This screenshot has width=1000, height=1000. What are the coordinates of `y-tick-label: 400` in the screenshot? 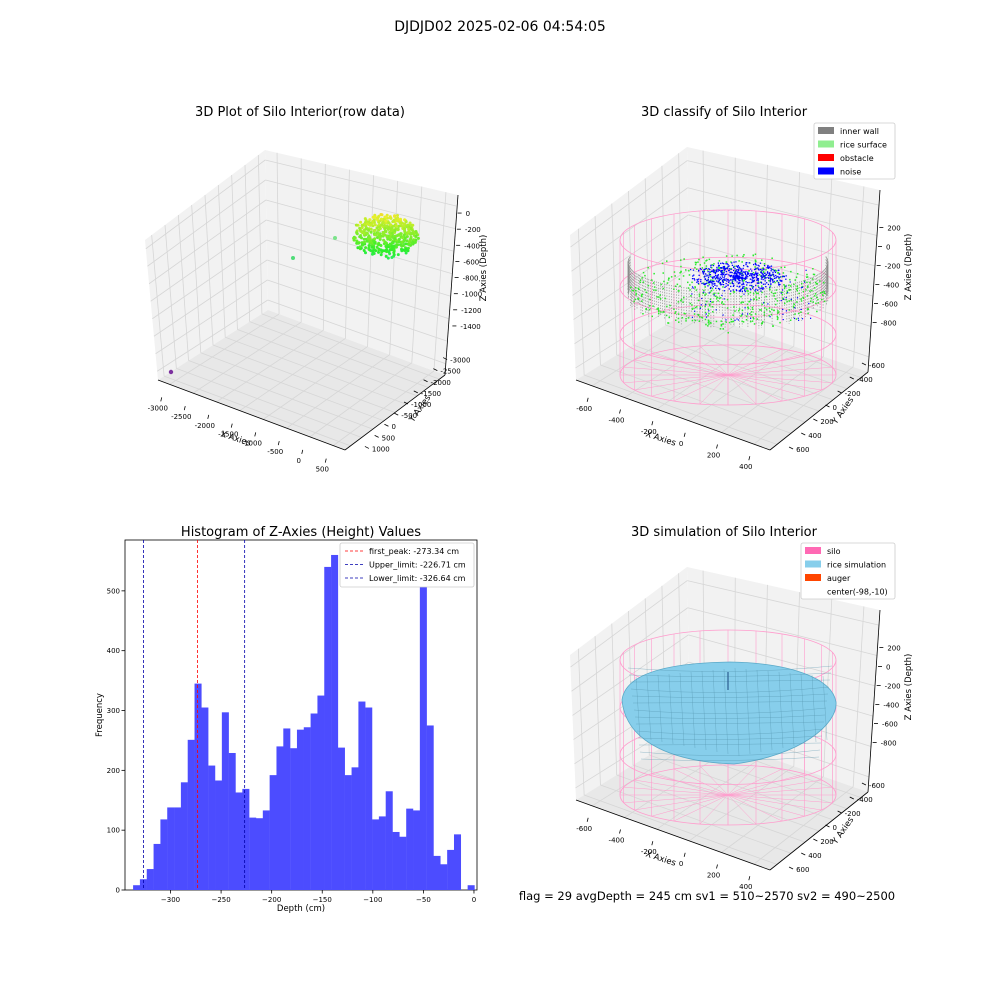 It's located at (814, 856).